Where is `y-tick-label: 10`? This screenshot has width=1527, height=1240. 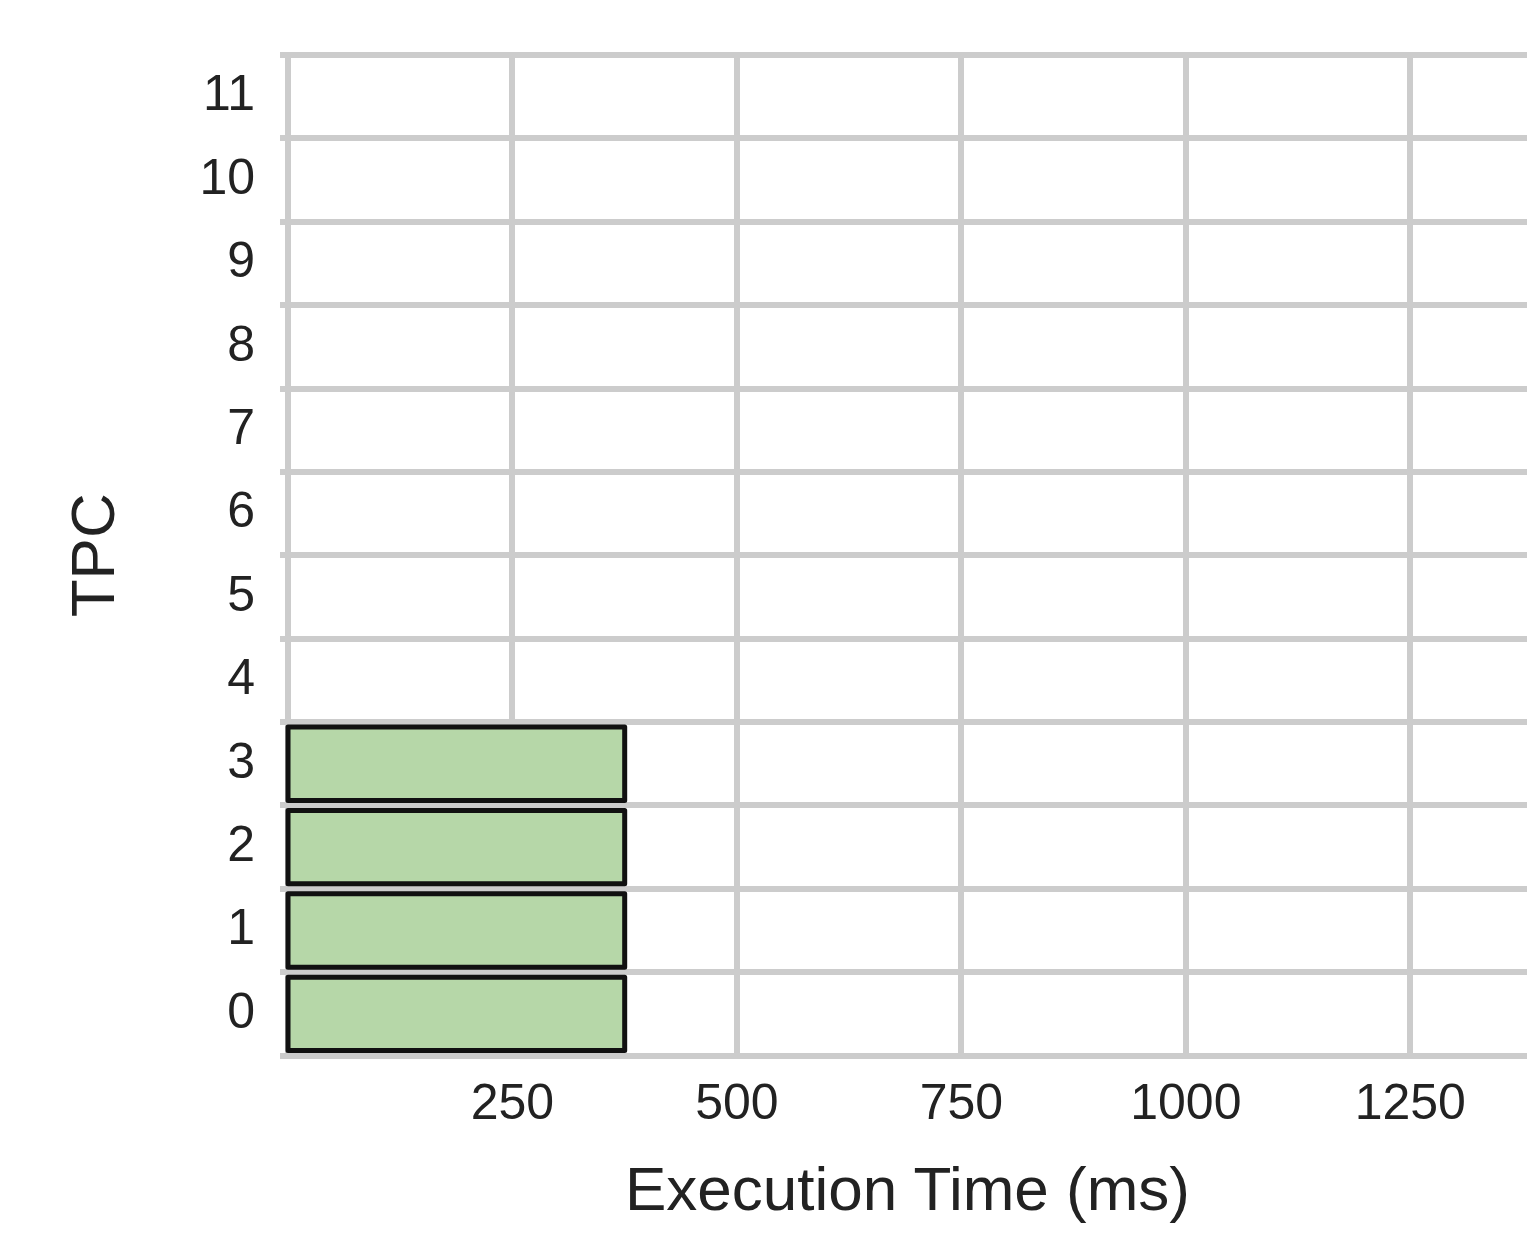 y-tick-label: 10 is located at coordinates (227, 176).